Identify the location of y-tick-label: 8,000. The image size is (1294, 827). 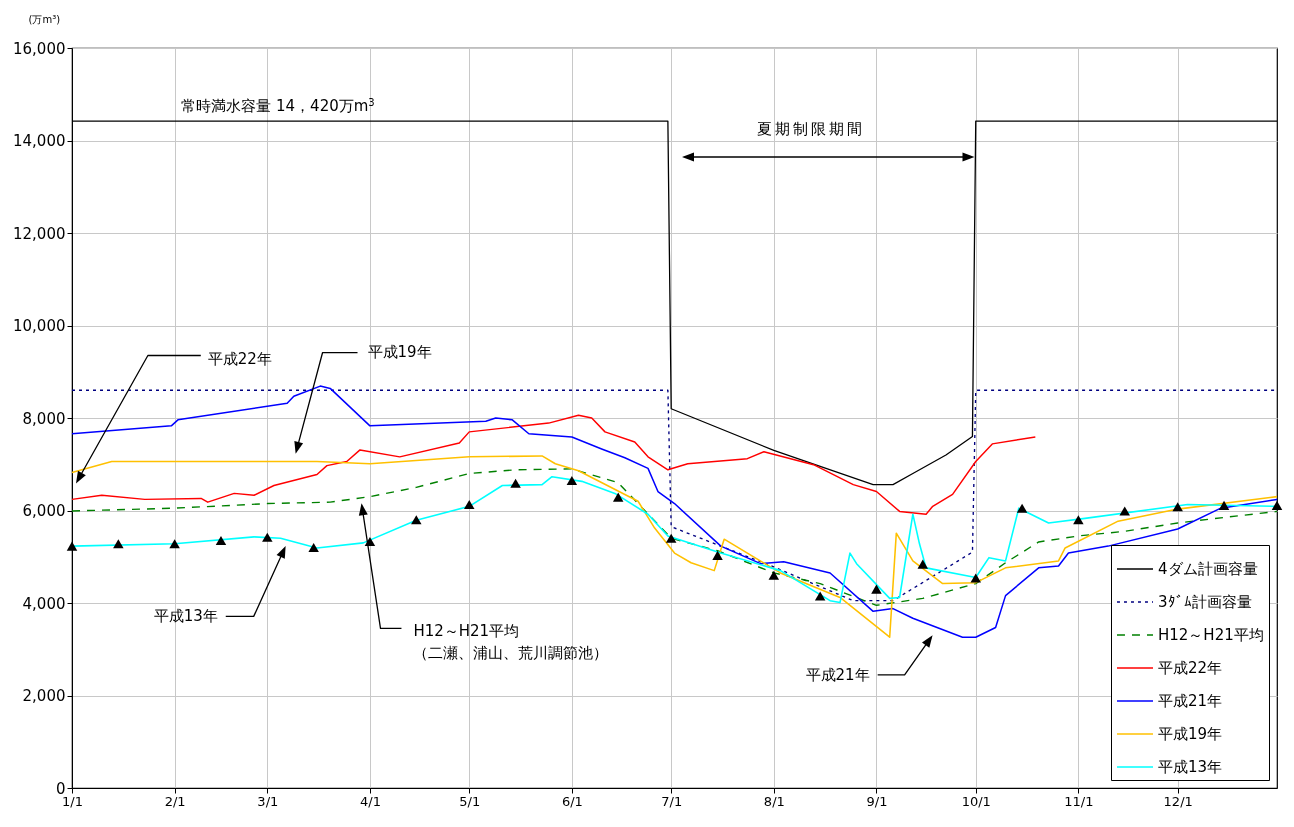
(44, 418).